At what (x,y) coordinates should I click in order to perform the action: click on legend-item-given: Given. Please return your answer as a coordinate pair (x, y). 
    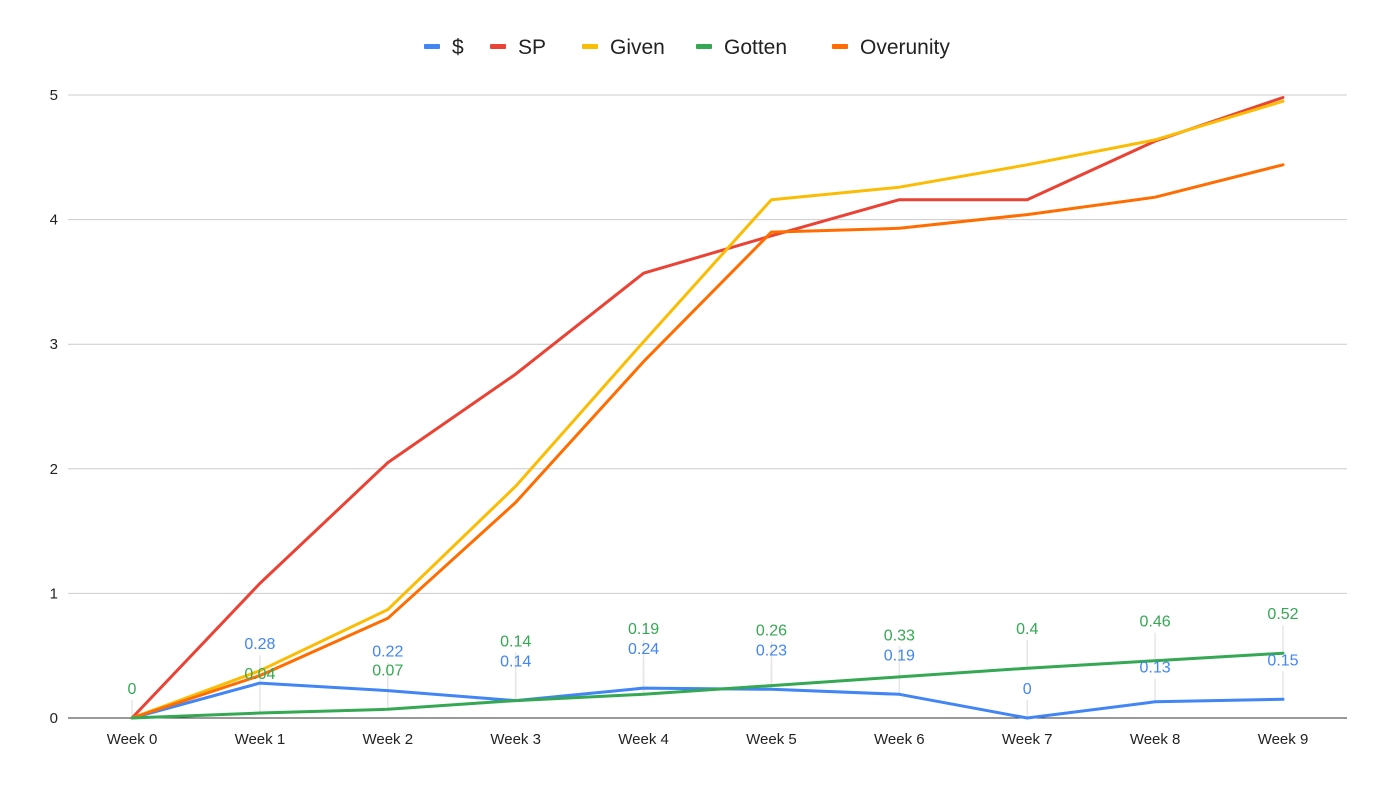
    Looking at the image, I should click on (623, 47).